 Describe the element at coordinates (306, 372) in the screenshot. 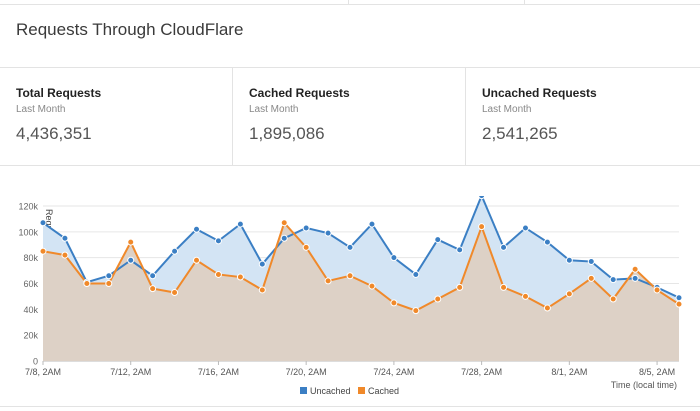

I see `x-tick-label: 7/20, 2AM` at that location.